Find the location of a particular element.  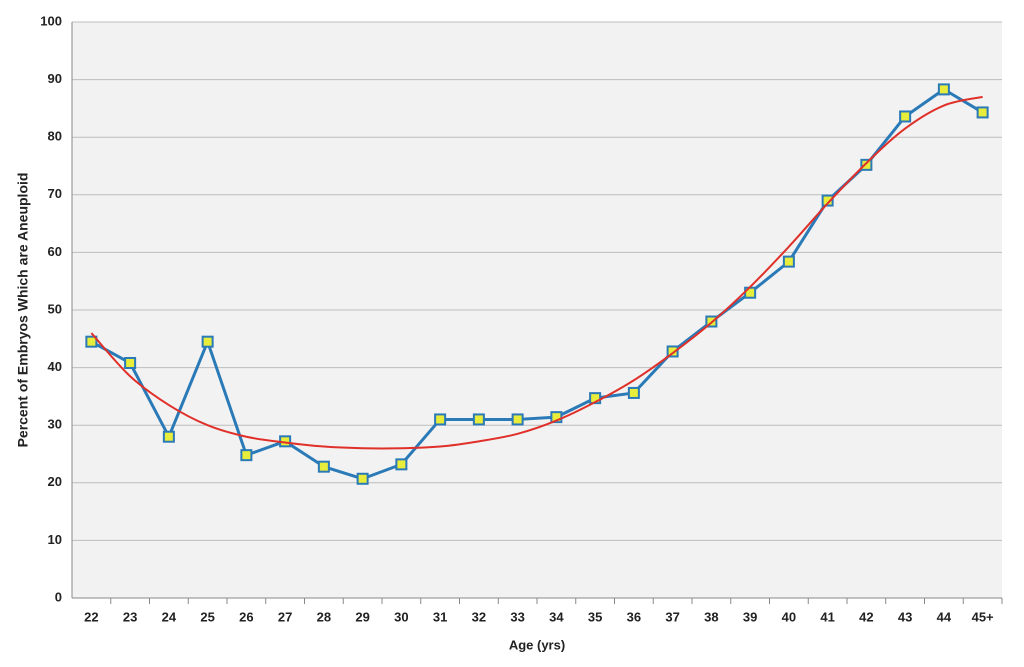

y-tick-label: 50 is located at coordinates (55, 308).